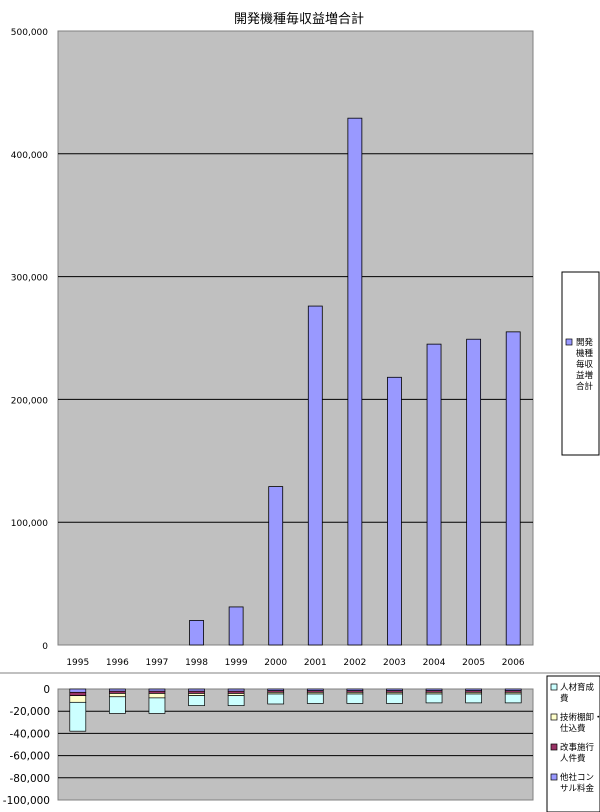  I want to click on cost-plot-background, so click(295, 744).